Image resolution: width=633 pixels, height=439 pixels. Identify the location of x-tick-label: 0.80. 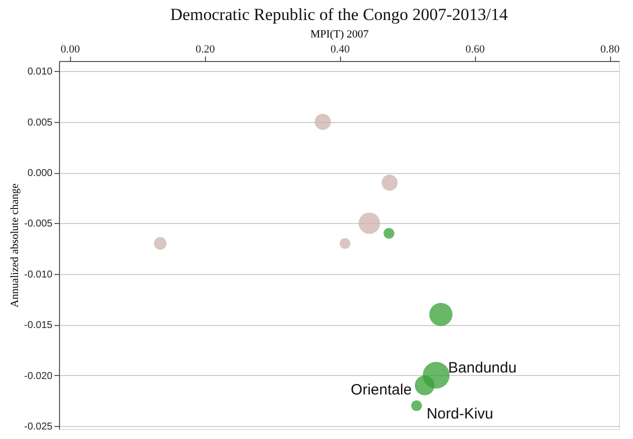
(610, 50).